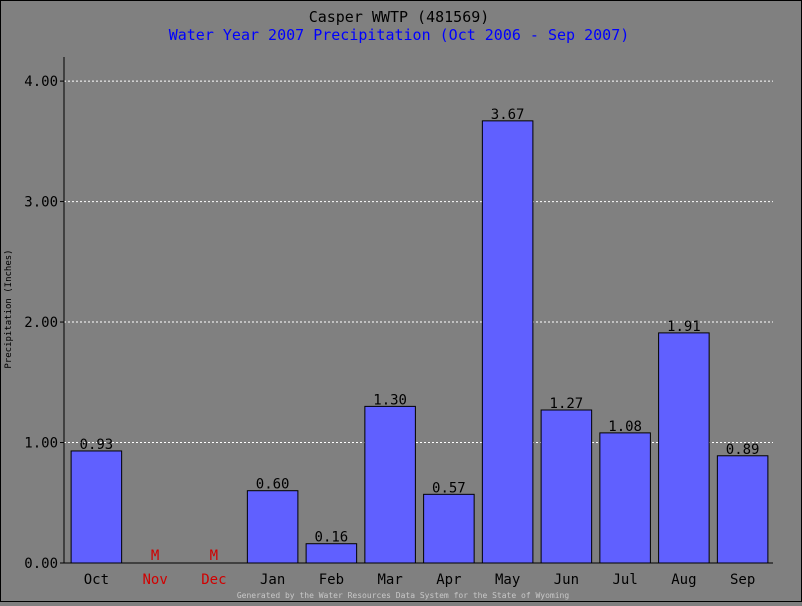 This screenshot has width=802, height=606. I want to click on x-tick-label-feb: Feb, so click(331, 580).